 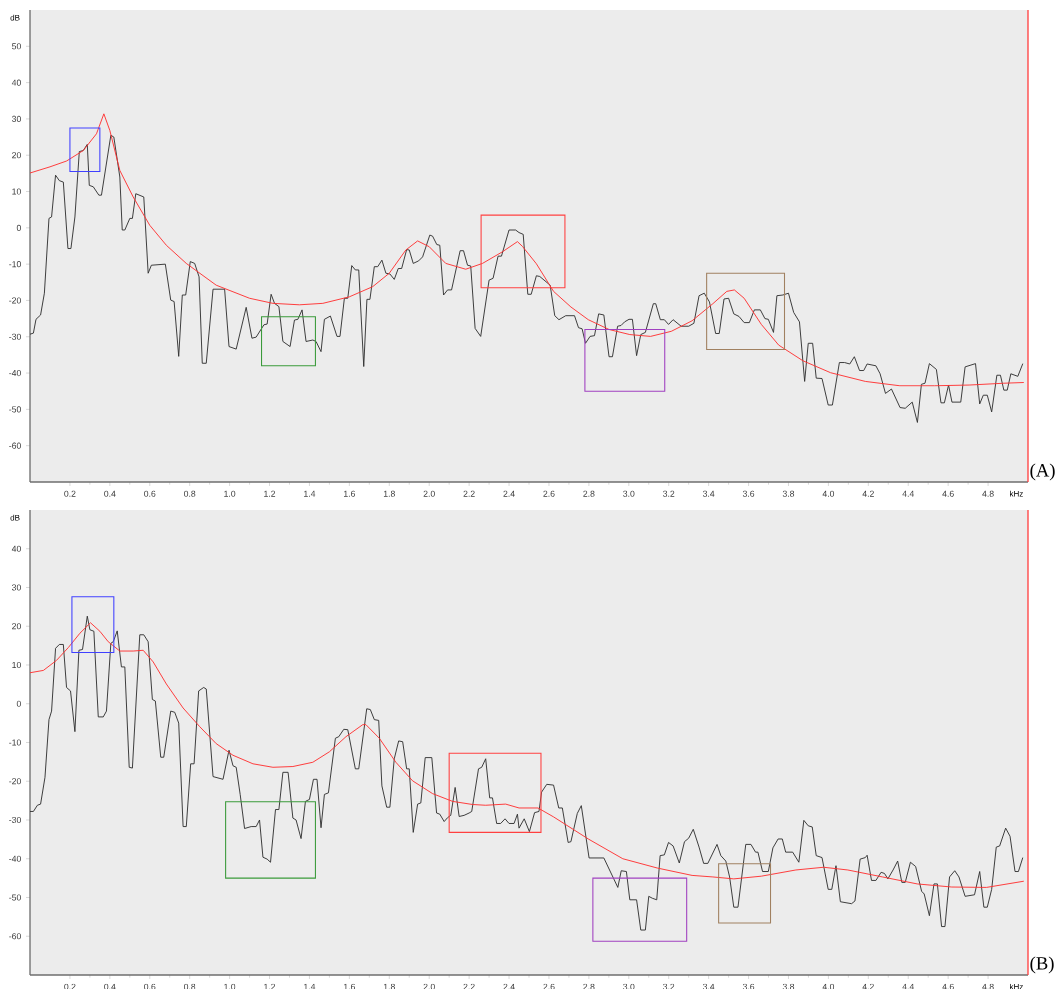 What do you see at coordinates (1042, 965) in the screenshot?
I see `text: (B)` at bounding box center [1042, 965].